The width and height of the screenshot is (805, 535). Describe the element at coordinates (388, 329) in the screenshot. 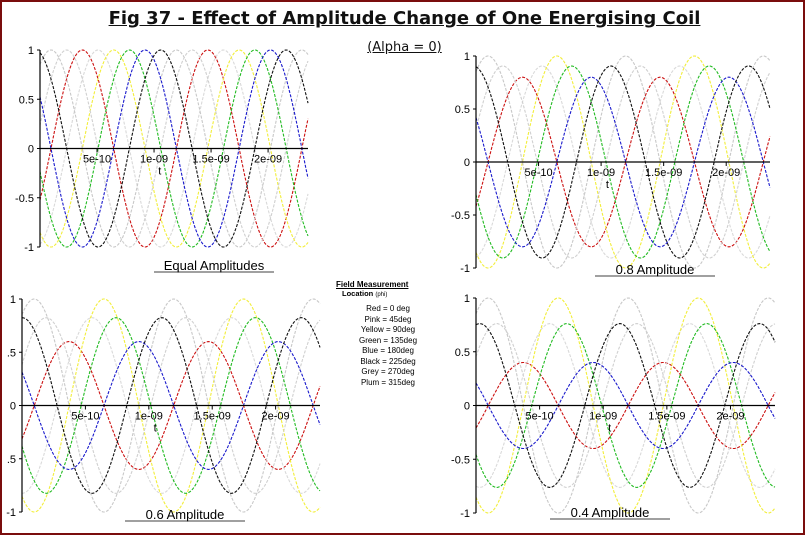

I see `legend-entry-yellow: Yellow = 90deg` at that location.